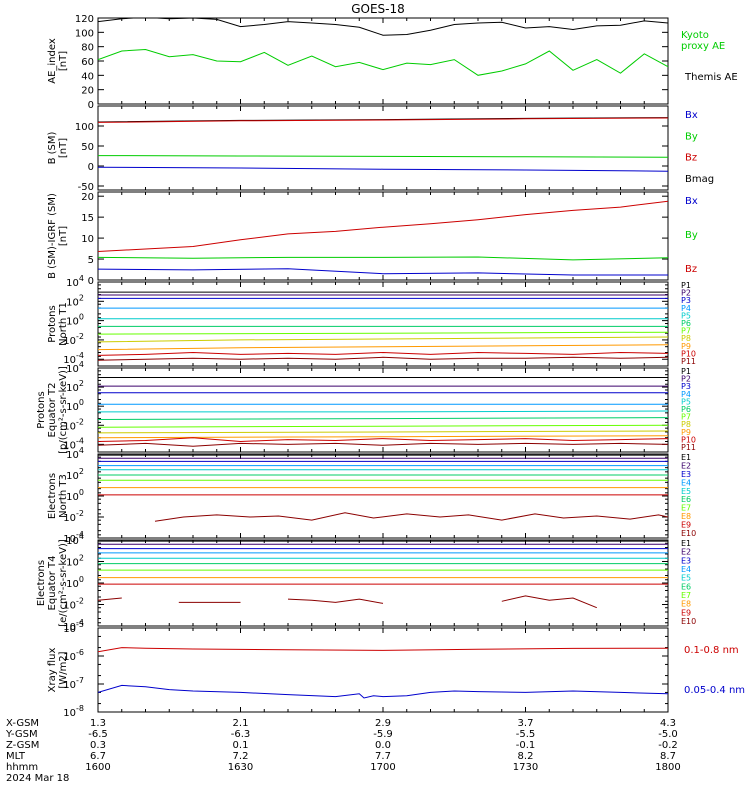  I want to click on footer-row-label: X-GSM, so click(22, 723).